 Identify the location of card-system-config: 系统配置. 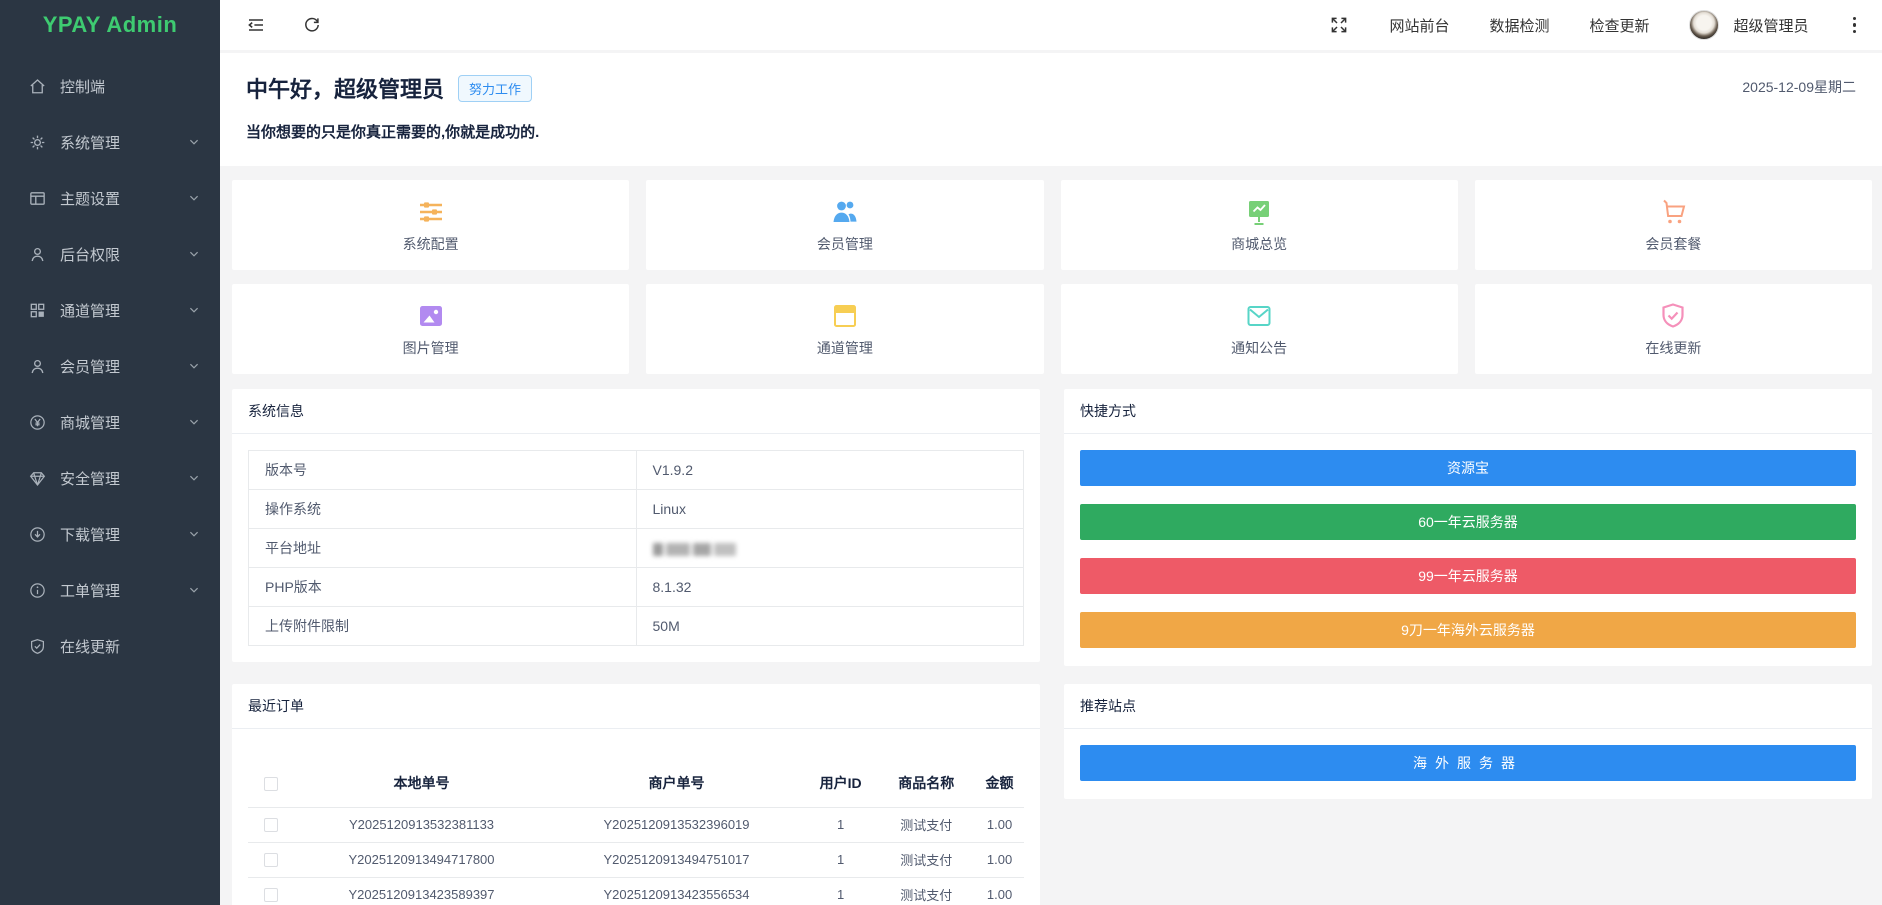
(431, 225).